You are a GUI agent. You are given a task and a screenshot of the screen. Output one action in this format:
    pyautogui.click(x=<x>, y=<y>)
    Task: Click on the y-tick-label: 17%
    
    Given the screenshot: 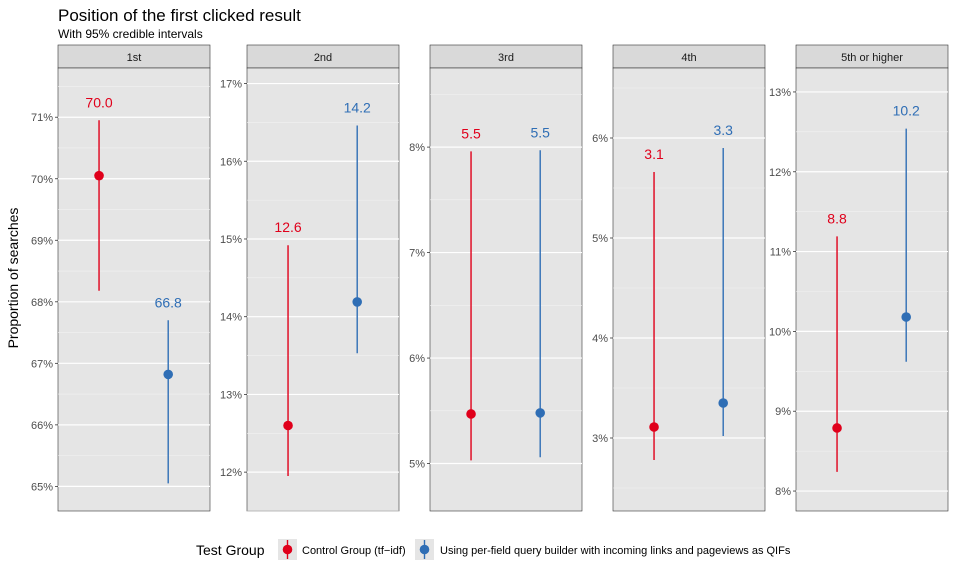 What is the action you would take?
    pyautogui.click(x=231, y=85)
    